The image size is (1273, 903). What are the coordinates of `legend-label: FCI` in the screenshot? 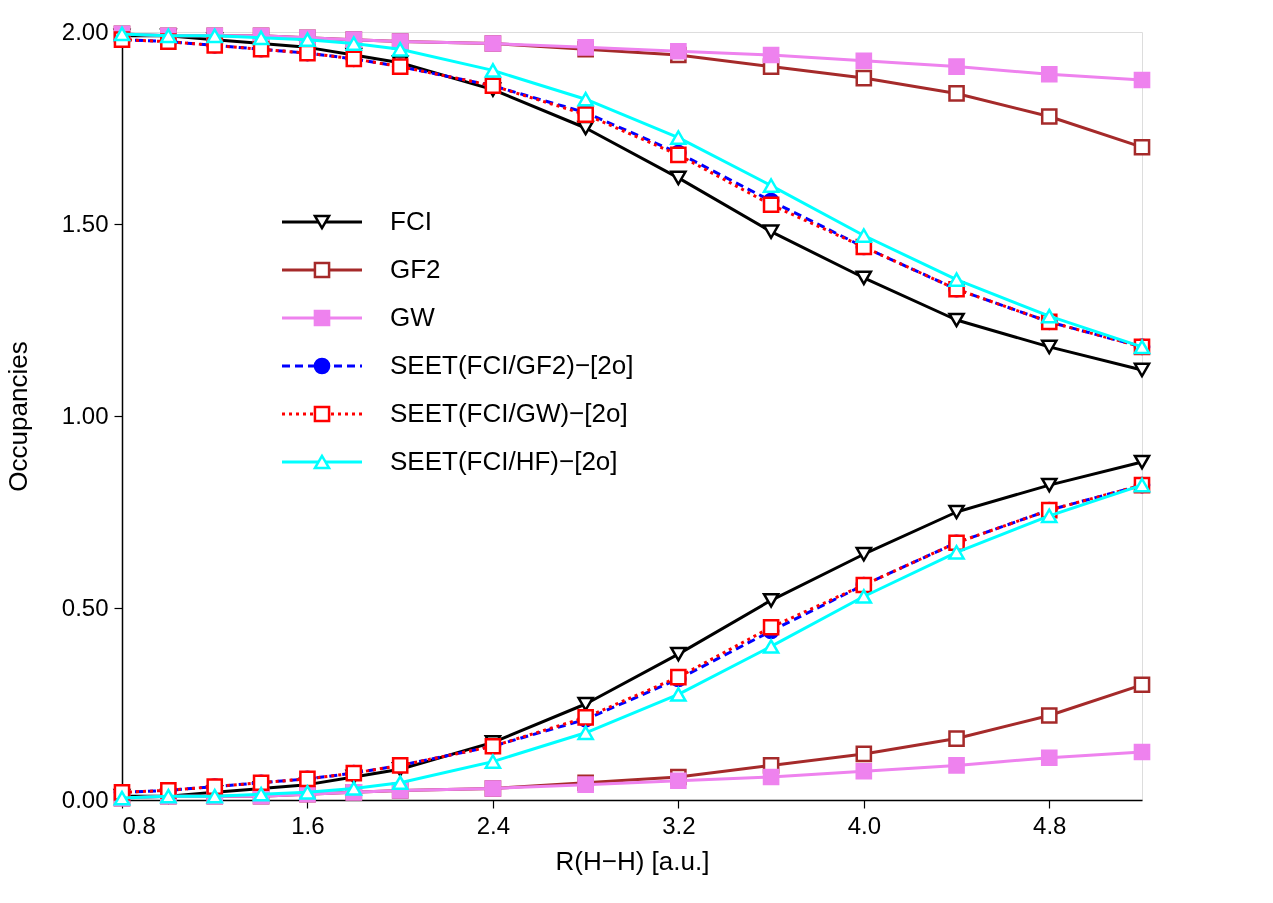 It's located at (411, 221).